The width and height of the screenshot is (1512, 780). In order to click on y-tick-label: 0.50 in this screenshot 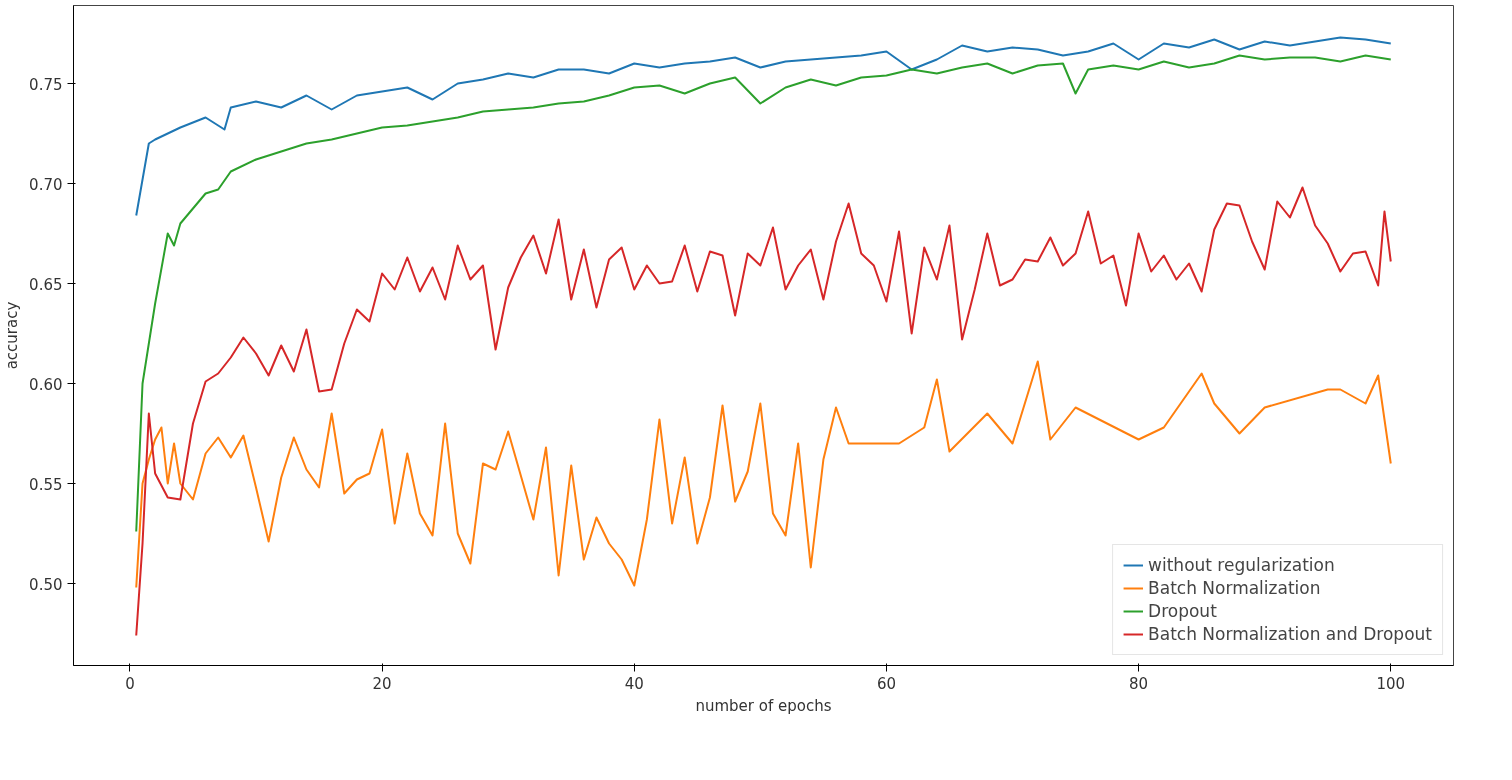, I will do `click(46, 584)`.